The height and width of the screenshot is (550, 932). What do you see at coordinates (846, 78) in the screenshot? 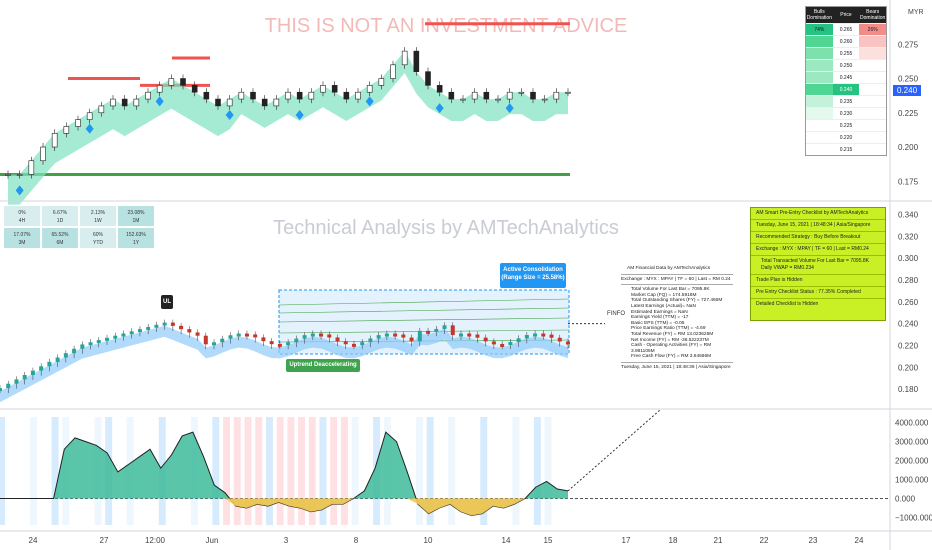
I see `price-cell: 0.245` at bounding box center [846, 78].